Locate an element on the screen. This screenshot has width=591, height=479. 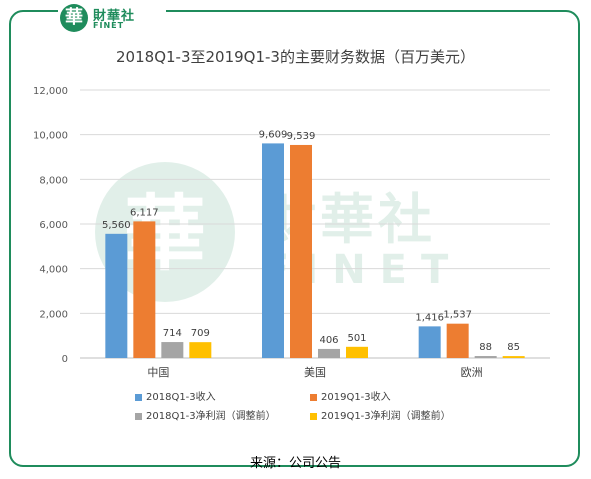
brand-name-en: FINET is located at coordinates (109, 25).